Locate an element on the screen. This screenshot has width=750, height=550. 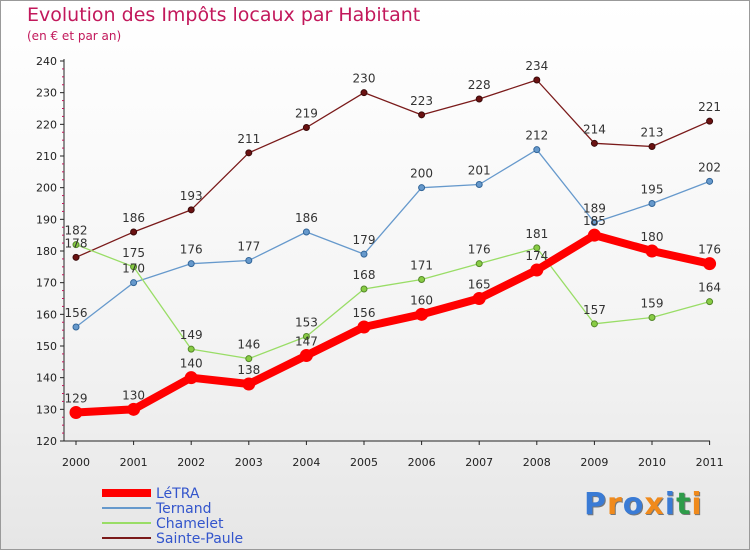
data-label: 182 is located at coordinates (76, 231).